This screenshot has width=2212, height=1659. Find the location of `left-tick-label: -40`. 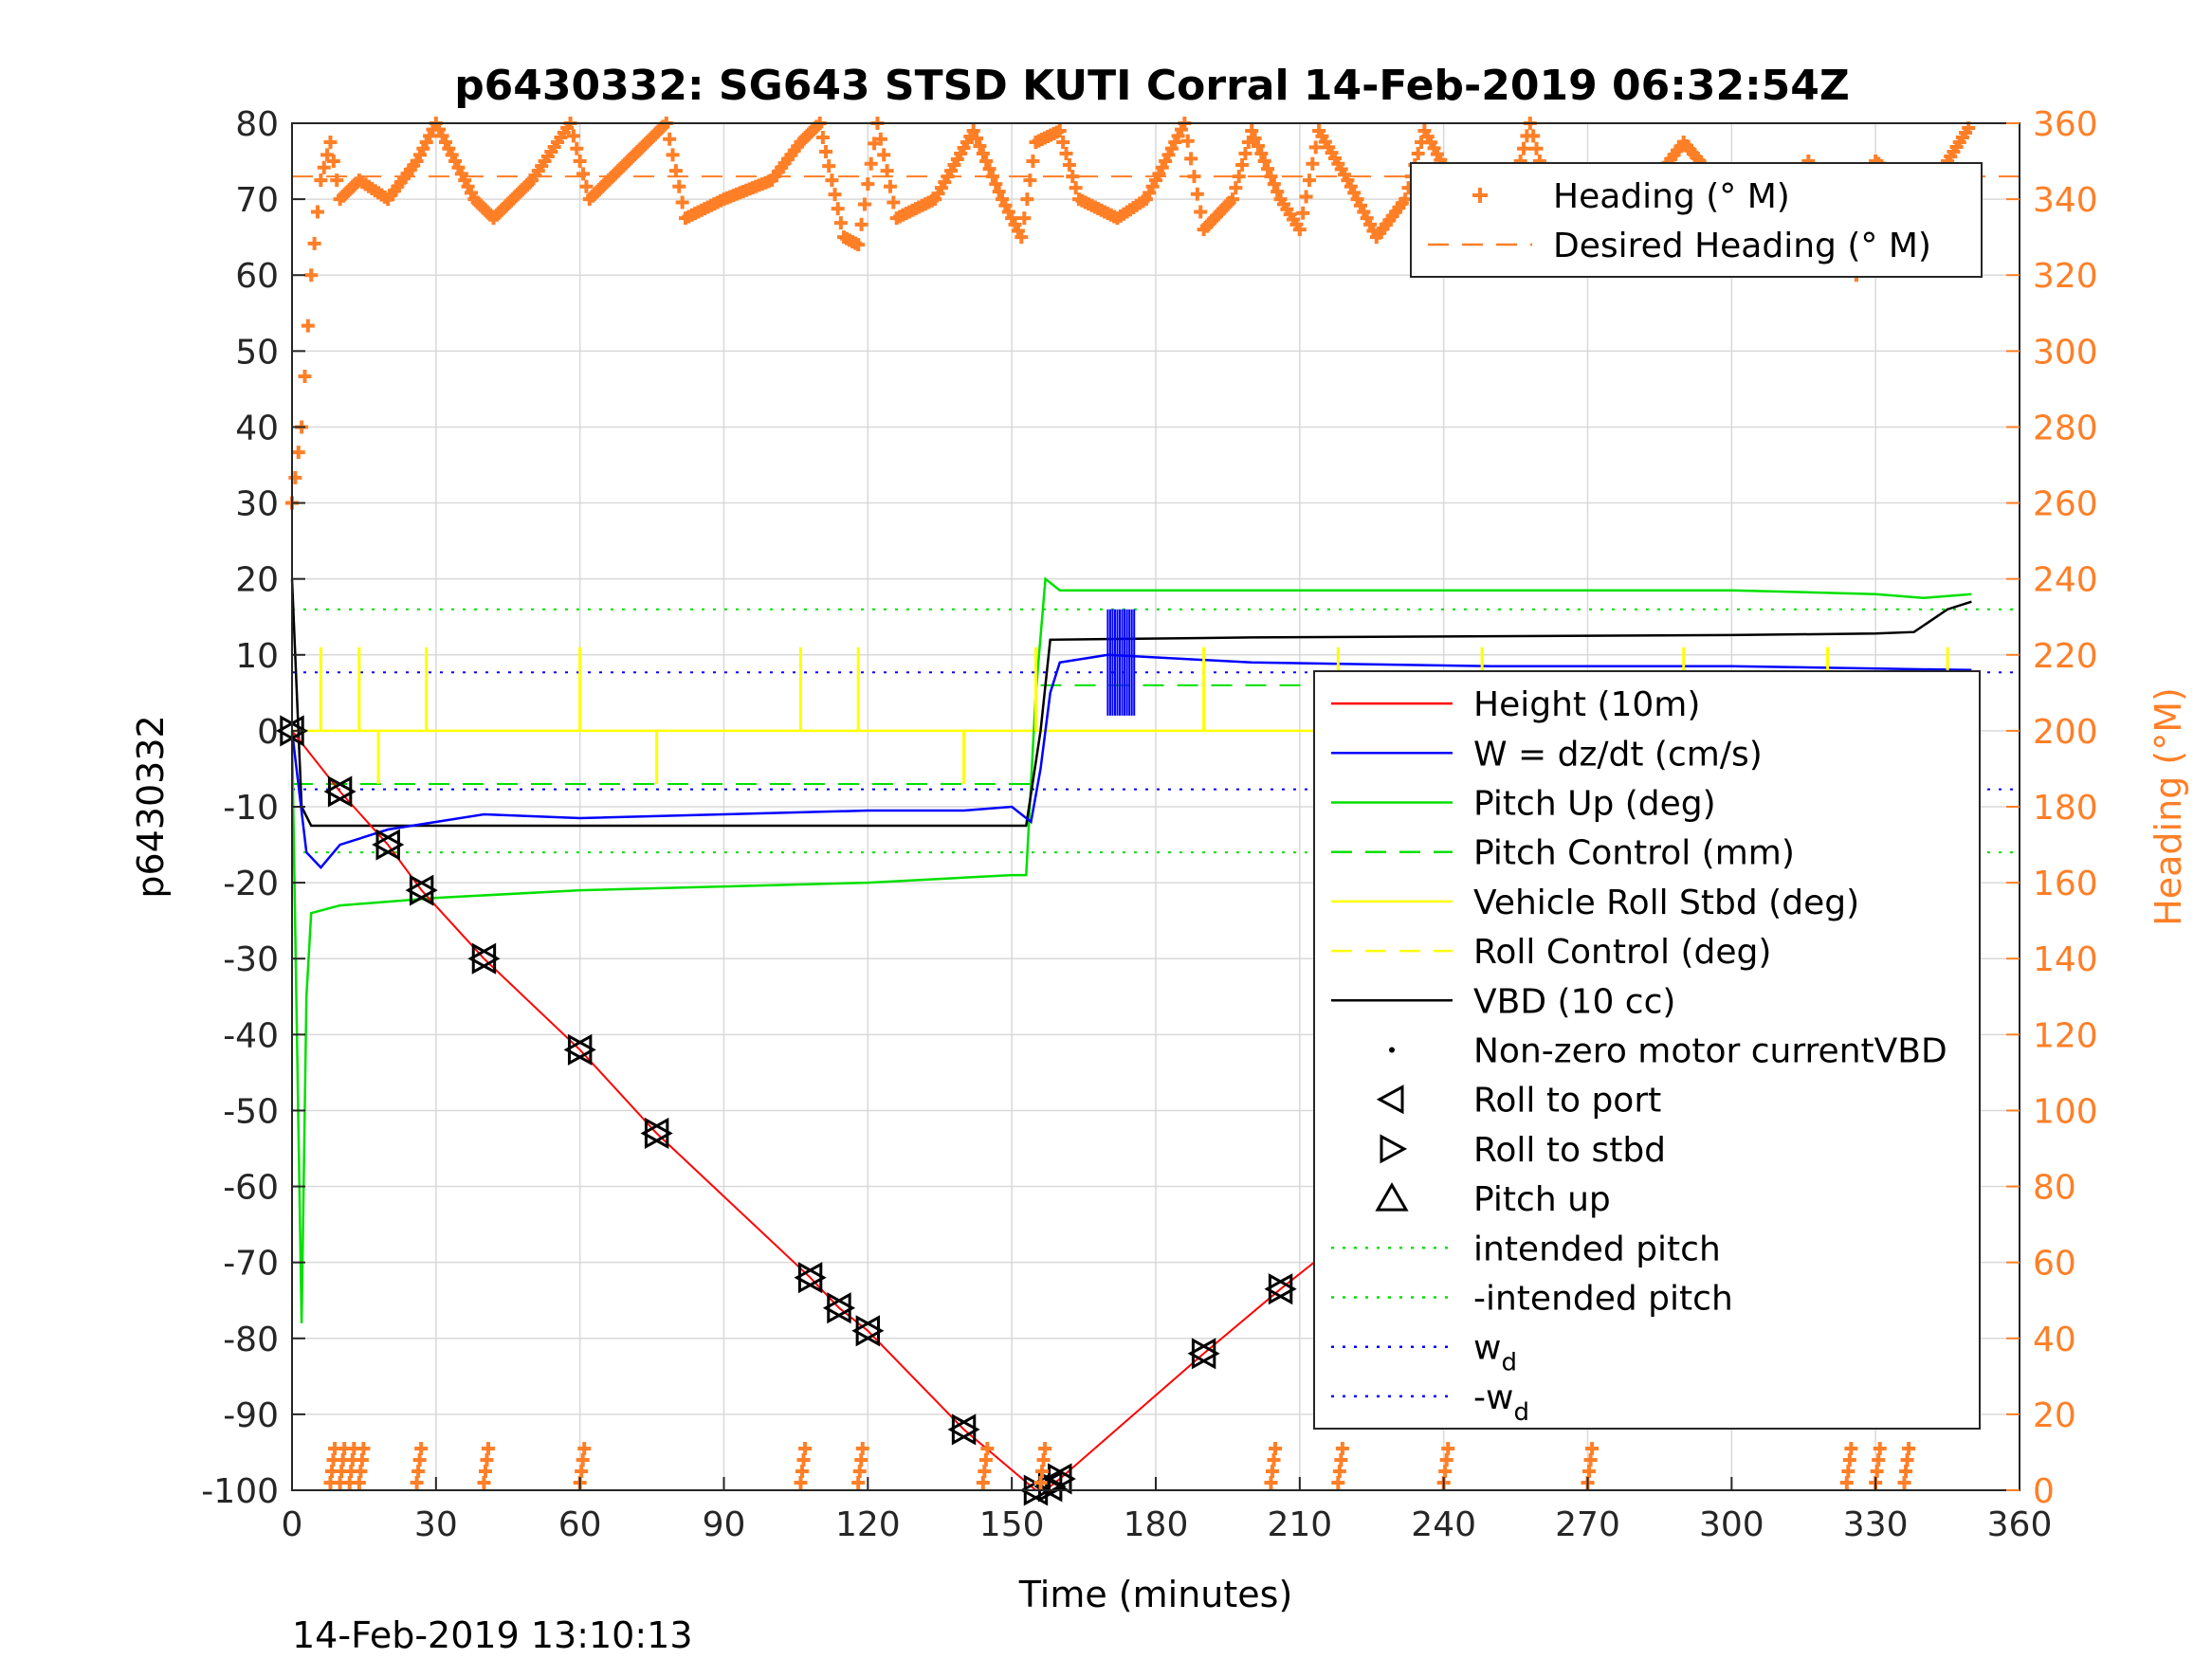

left-tick-label: -40 is located at coordinates (251, 1035).